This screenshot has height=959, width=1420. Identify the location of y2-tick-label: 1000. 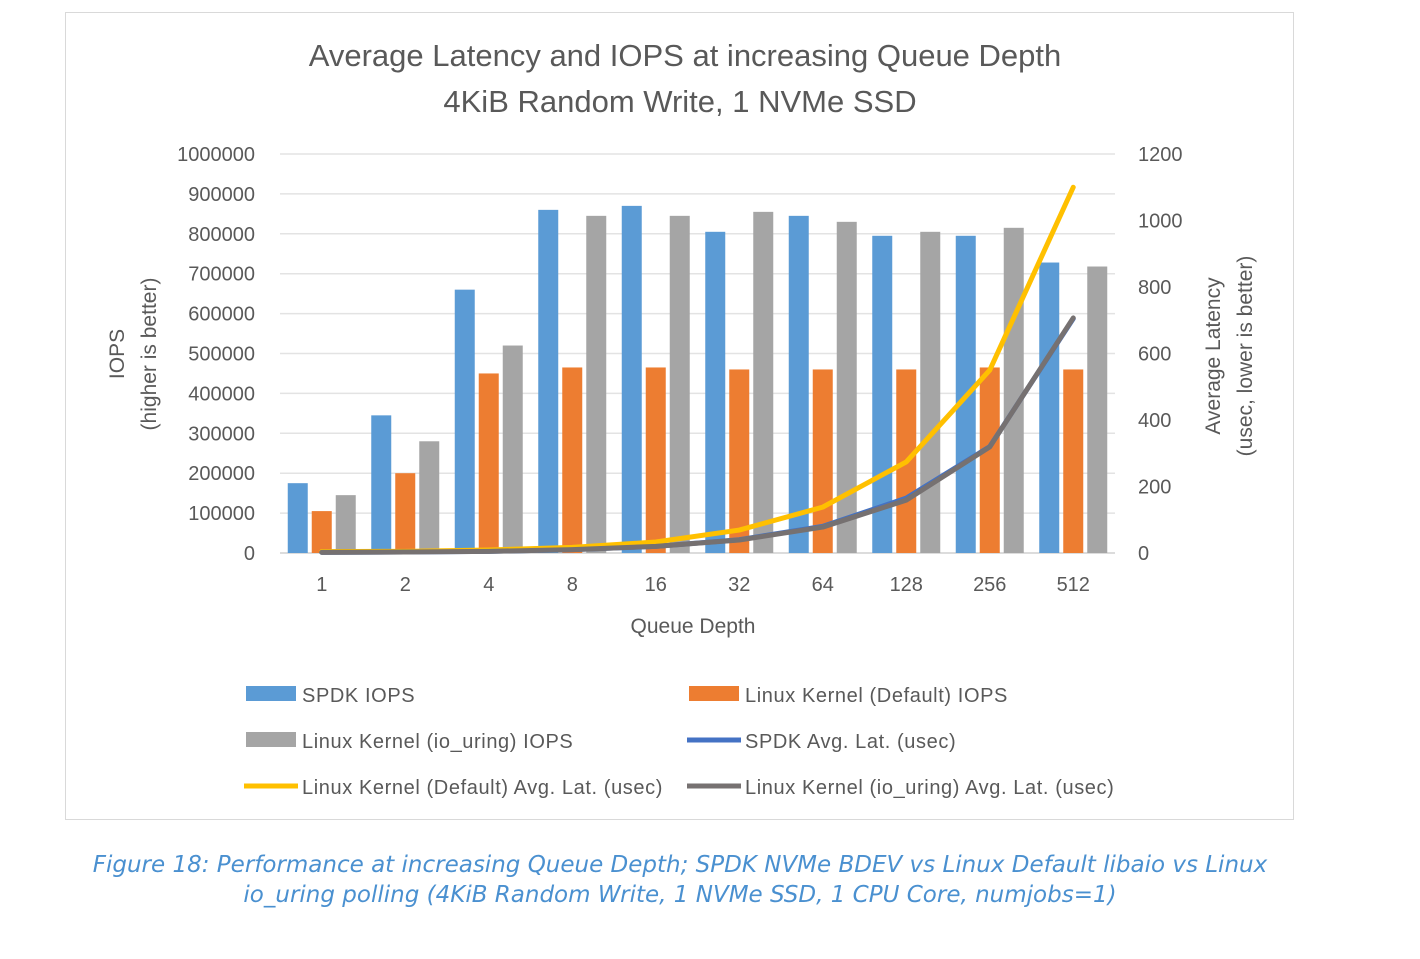
(1160, 222).